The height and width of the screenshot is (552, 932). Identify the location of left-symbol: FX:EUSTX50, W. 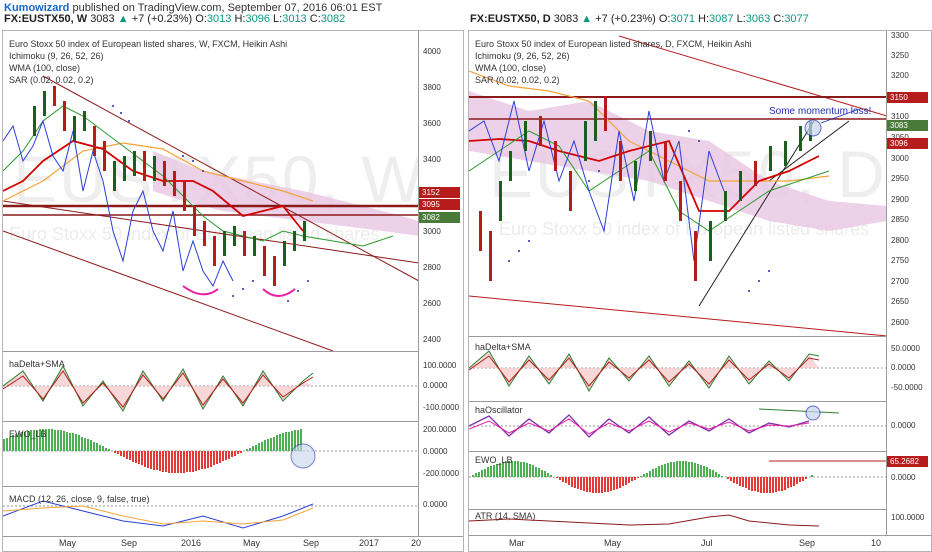
(46, 19).